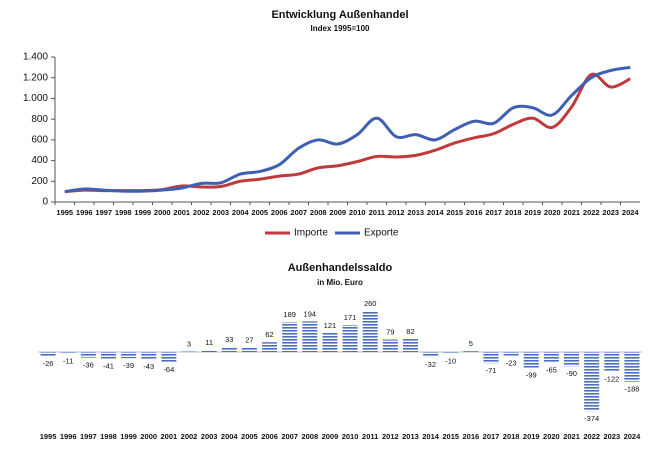  What do you see at coordinates (128, 365) in the screenshot?
I see `data-label: -39` at bounding box center [128, 365].